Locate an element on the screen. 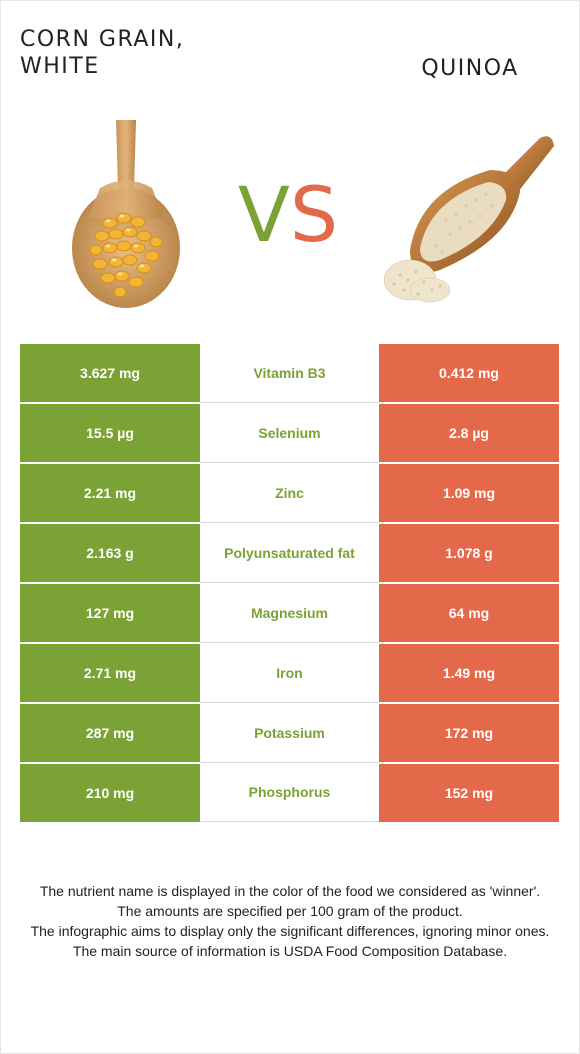 This screenshot has height=1054, width=580. left-value: 127 mg is located at coordinates (110, 613).